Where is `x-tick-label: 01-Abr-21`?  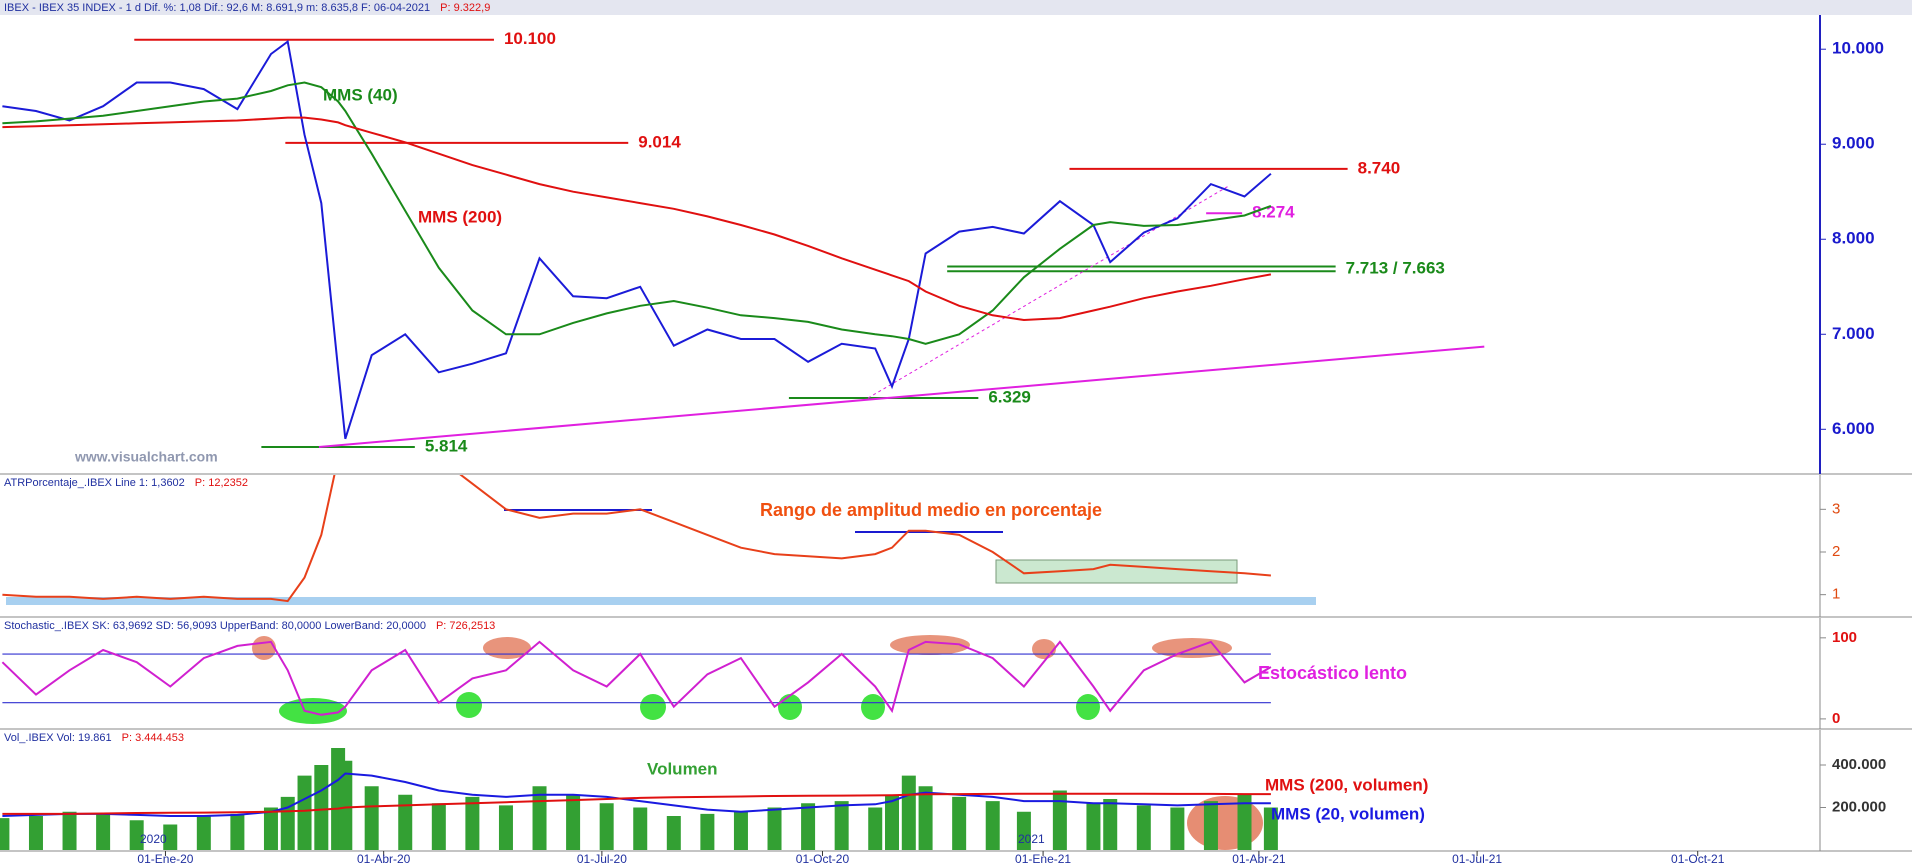 x-tick-label: 01-Abr-21 is located at coordinates (1259, 859).